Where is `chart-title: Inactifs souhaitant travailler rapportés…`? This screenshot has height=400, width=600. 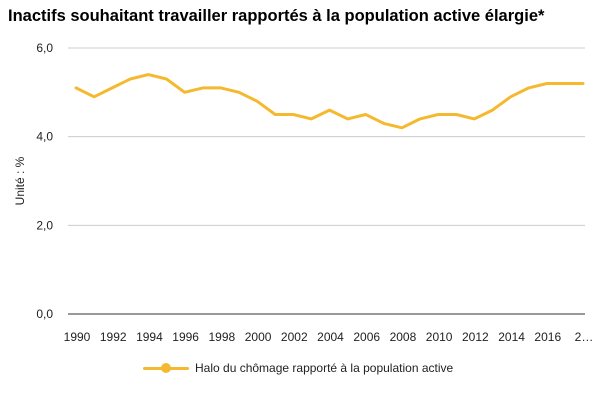 chart-title: Inactifs souhaitant travailler rapportés… is located at coordinates (276, 16).